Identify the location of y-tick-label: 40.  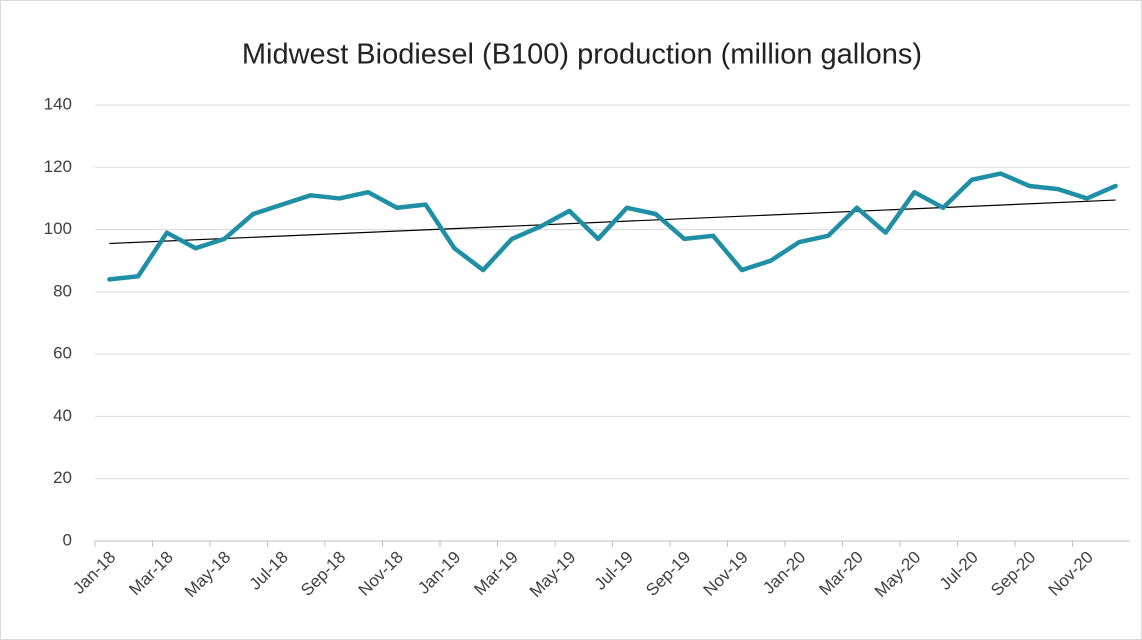
(62, 415).